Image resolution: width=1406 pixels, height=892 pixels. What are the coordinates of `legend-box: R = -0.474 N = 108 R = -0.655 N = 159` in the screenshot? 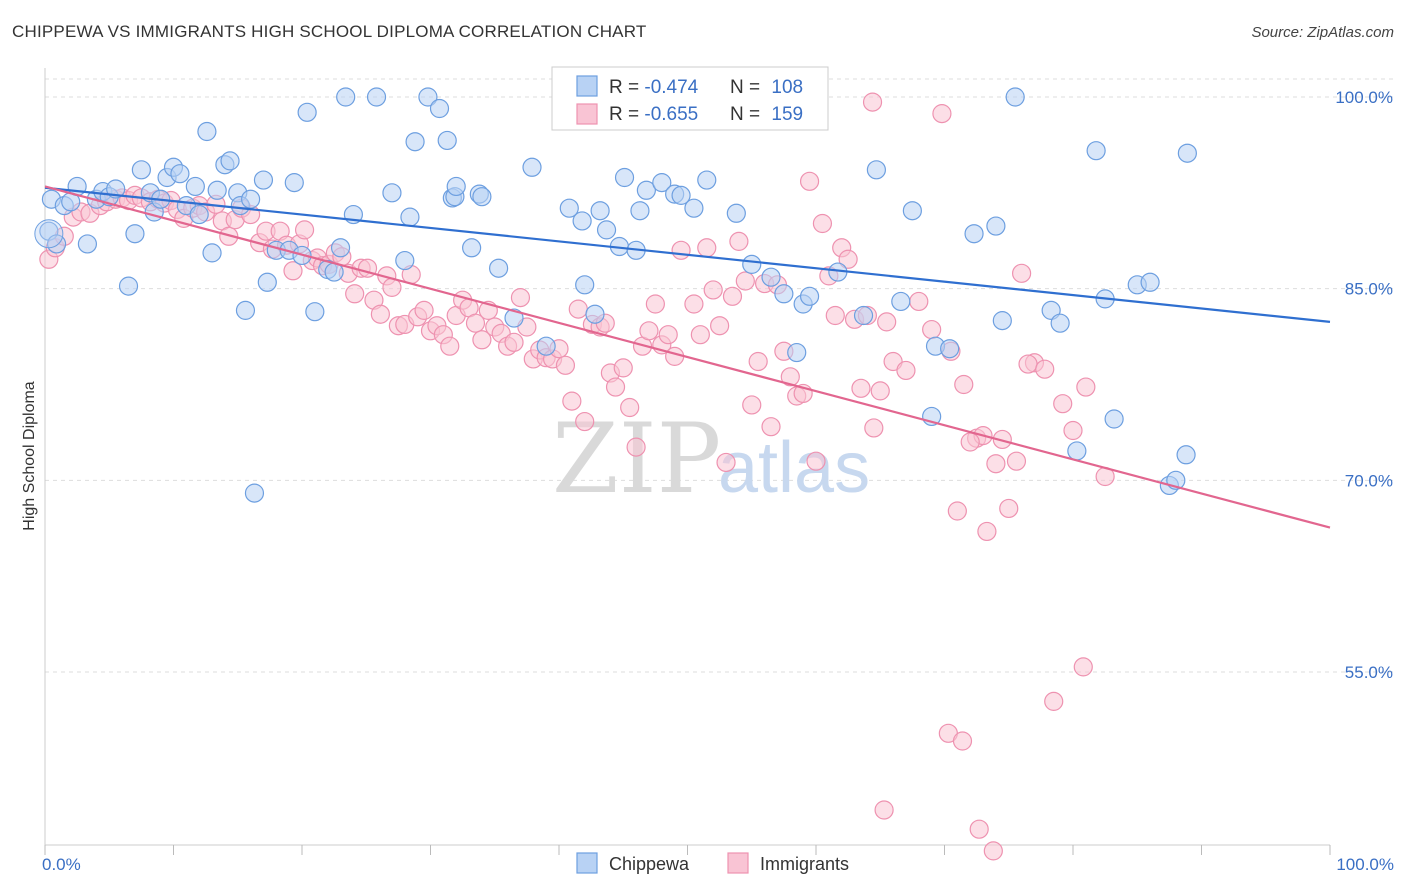 It's located at (690, 98).